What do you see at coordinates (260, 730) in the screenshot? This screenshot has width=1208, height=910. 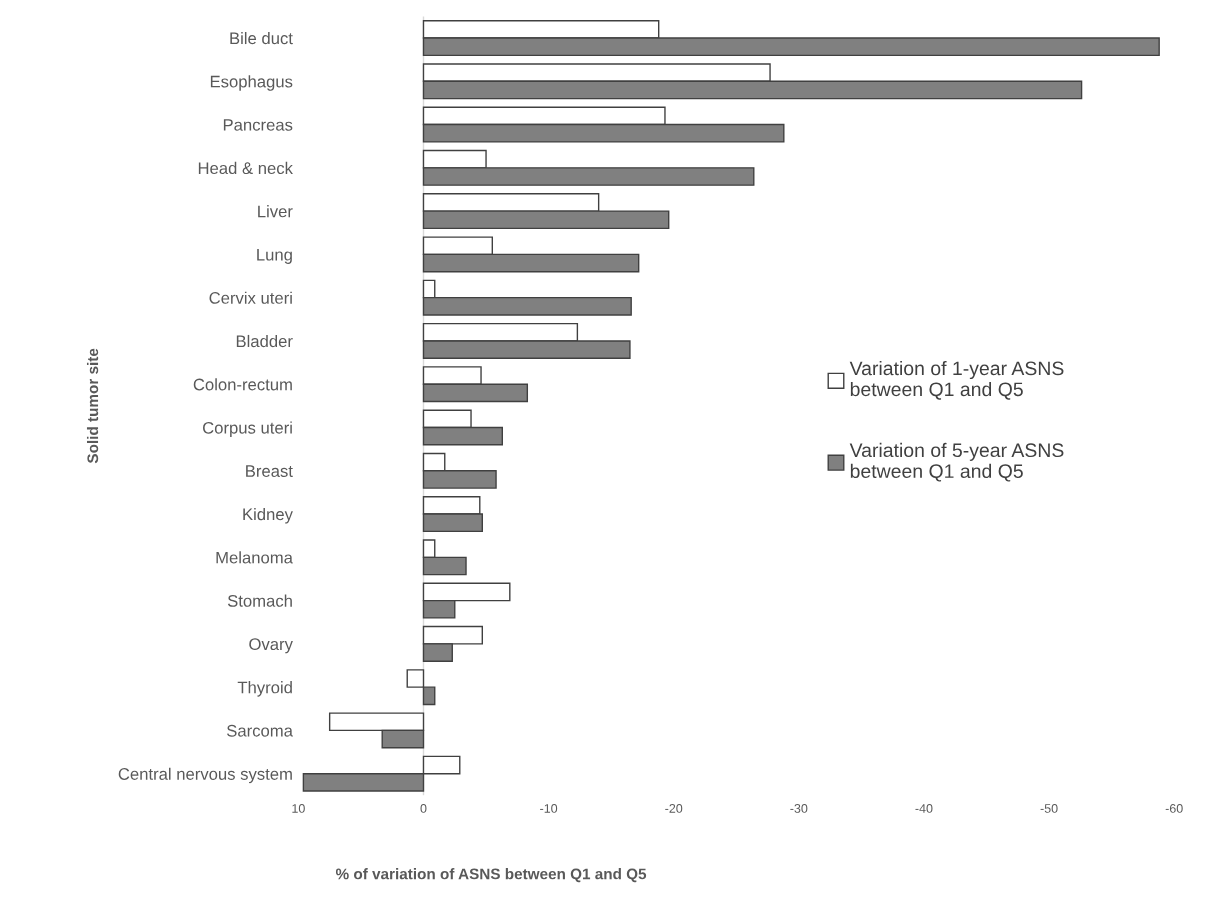 I see `y-tick-label: Sarcoma` at bounding box center [260, 730].